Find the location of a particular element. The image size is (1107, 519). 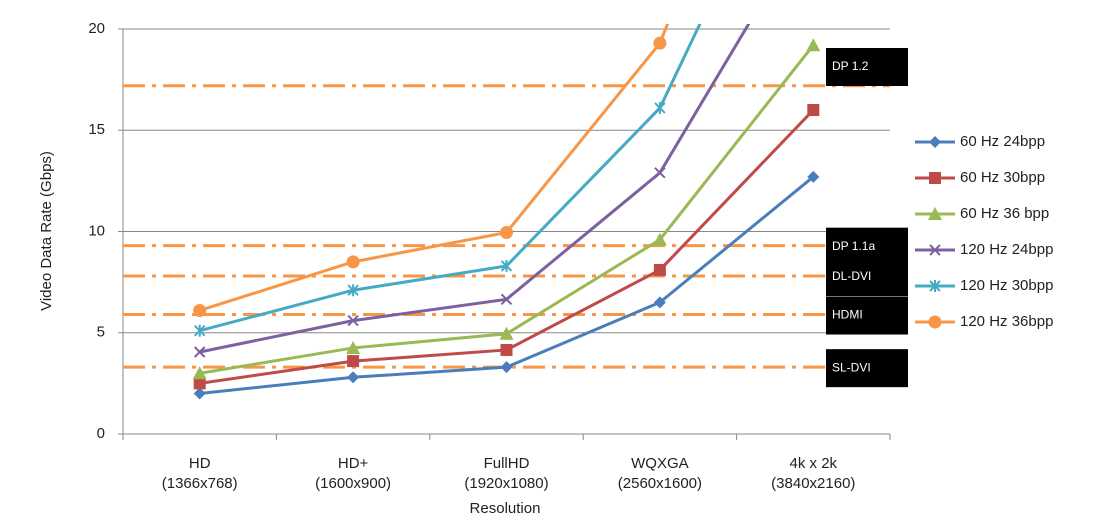

y-axis-title: Video Data Rate (Gbps) is located at coordinates (46, 231).